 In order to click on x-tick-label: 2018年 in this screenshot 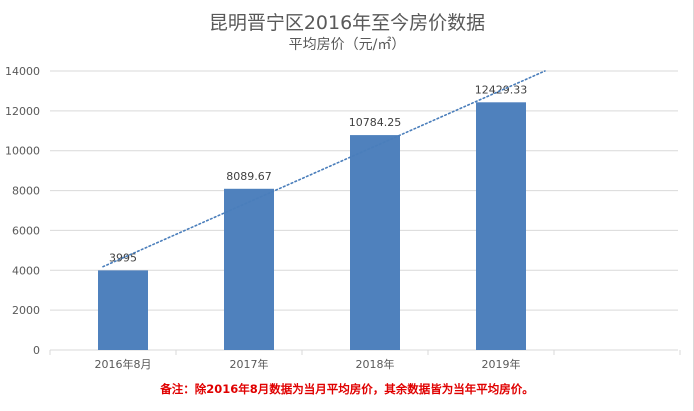, I will do `click(375, 364)`.